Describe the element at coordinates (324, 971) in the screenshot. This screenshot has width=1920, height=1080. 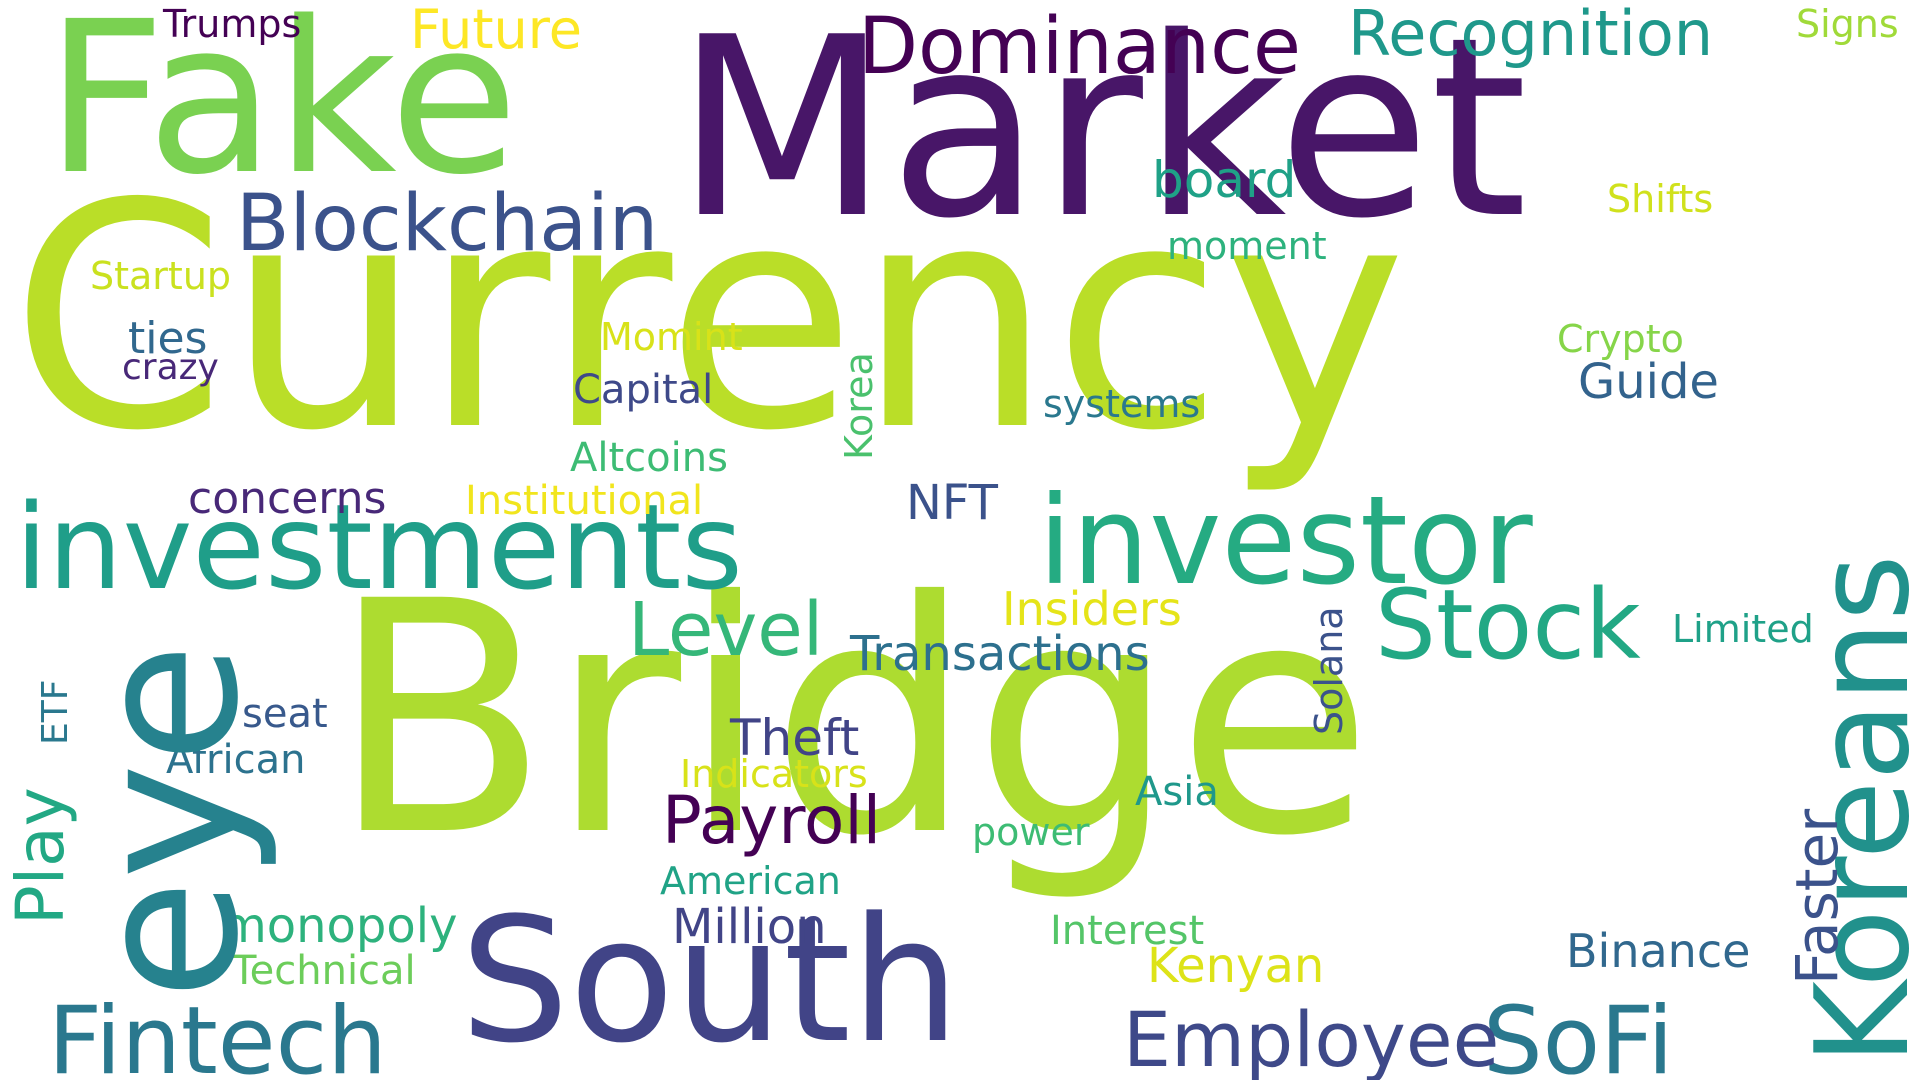
I see `word-technical: Technical` at that location.